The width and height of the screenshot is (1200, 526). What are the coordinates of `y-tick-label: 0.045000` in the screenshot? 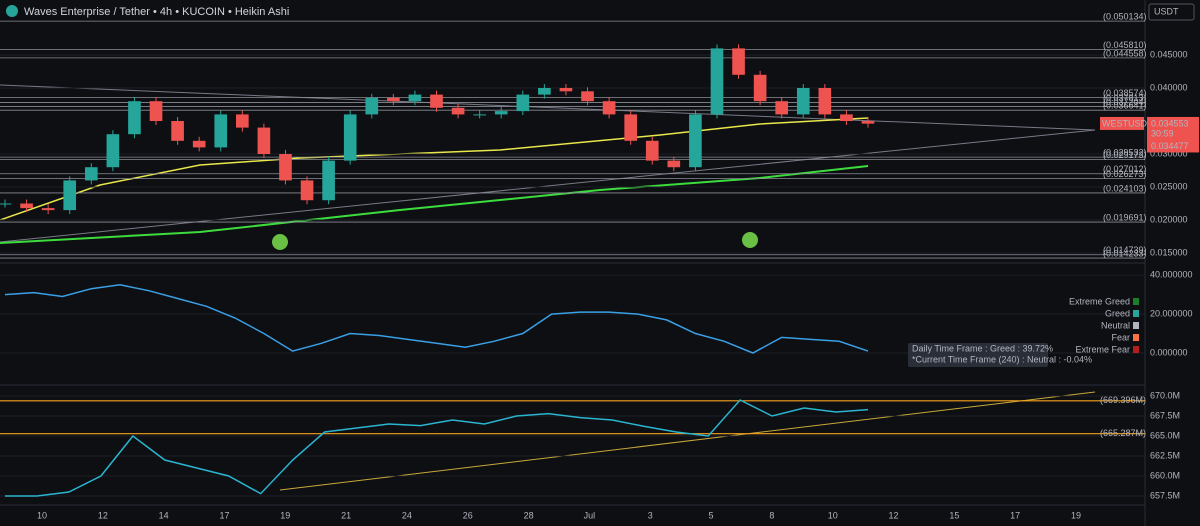 It's located at (1169, 54).